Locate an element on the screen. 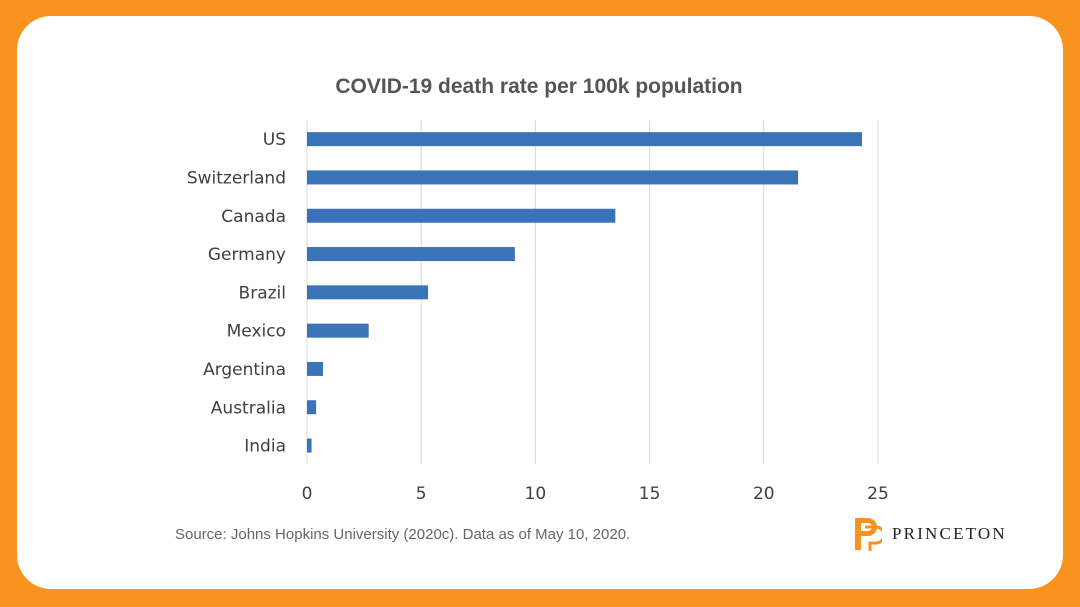 The image size is (1080, 607). x-tick-label: 20 is located at coordinates (764, 494).